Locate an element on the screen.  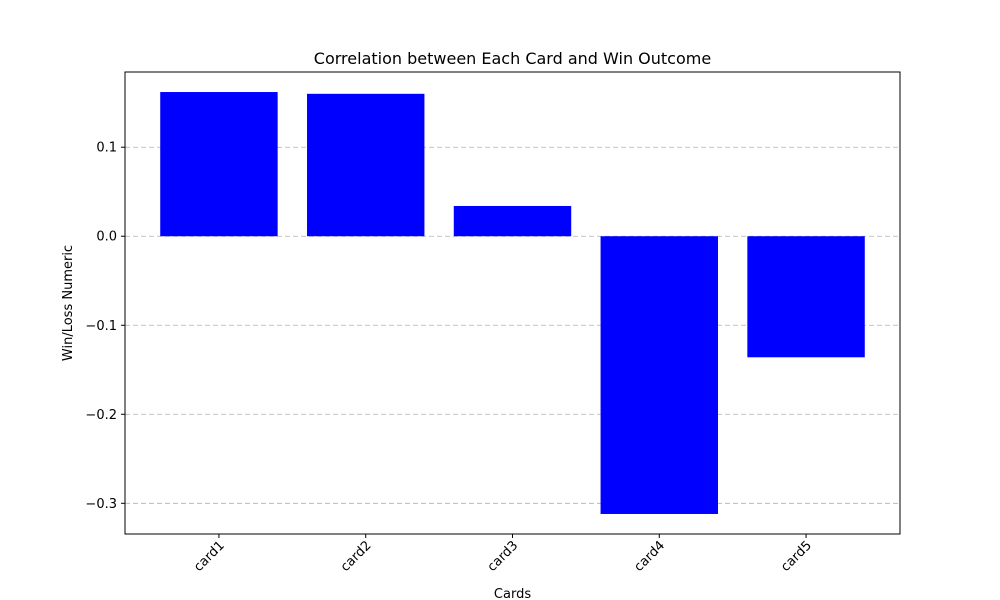
y-tick-label: −0.1 is located at coordinates (101, 326).